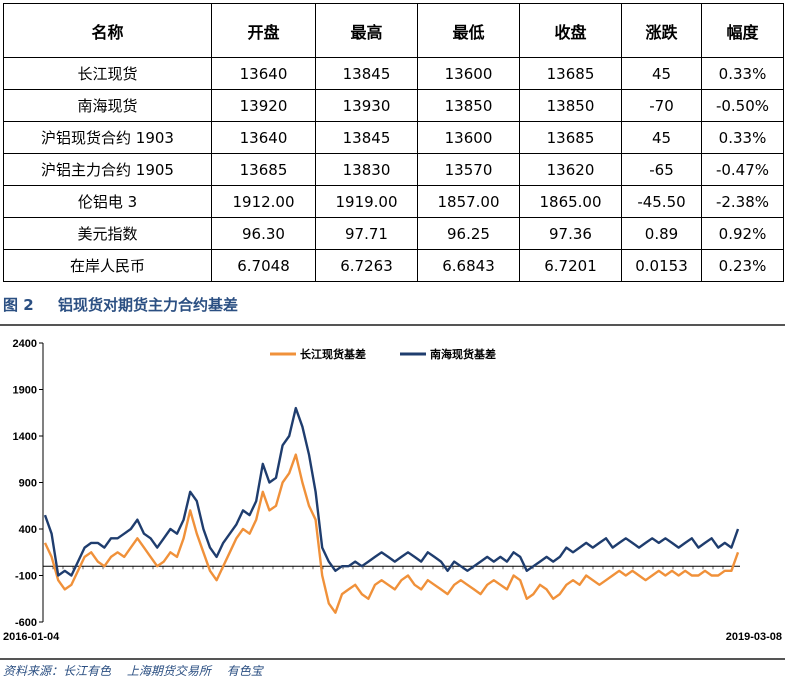  Describe the element at coordinates (107, 233) in the screenshot. I see `table-cell: 美元指数` at that location.